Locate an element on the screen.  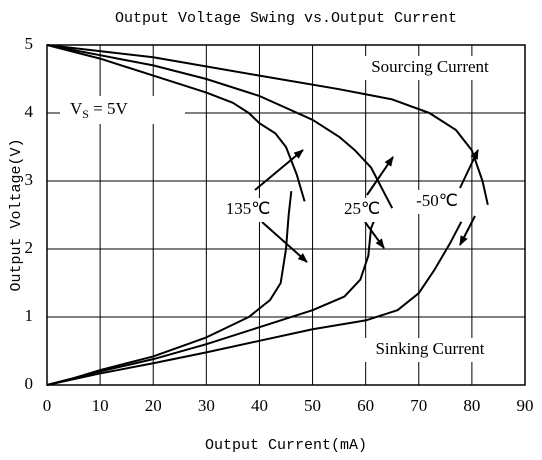
y-tick-label: 4 is located at coordinates (29, 111).